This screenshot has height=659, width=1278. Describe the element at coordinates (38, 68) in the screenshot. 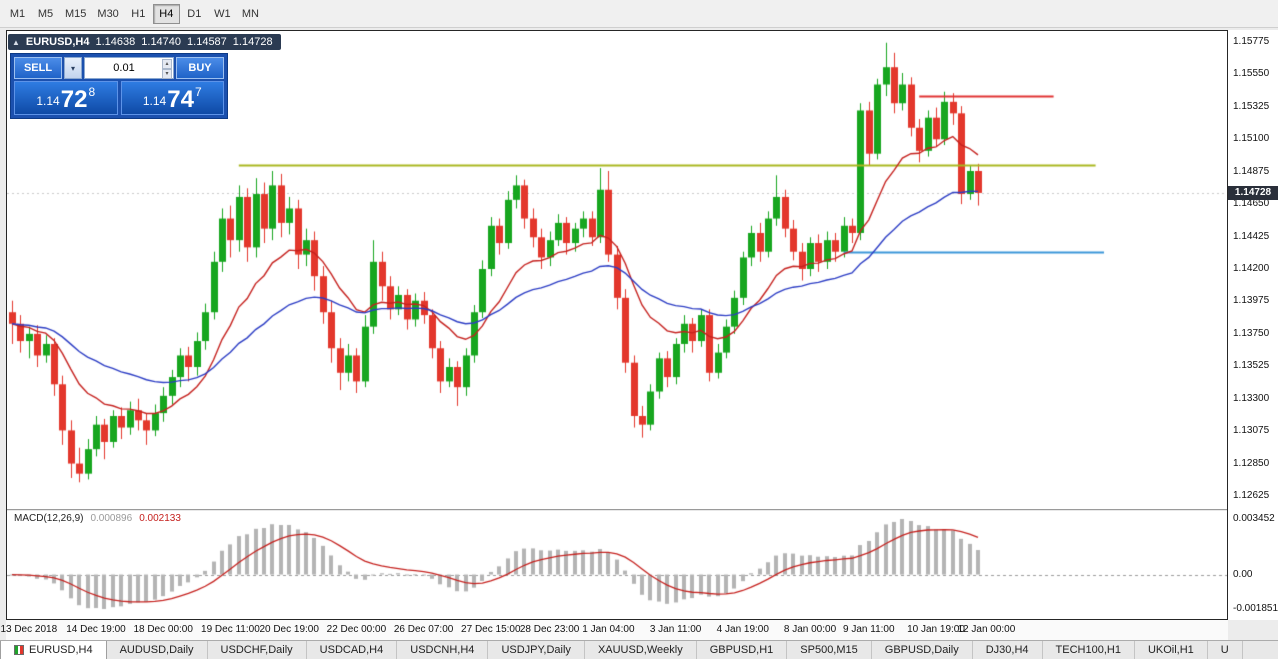

I see `sell-button: SELL` at that location.